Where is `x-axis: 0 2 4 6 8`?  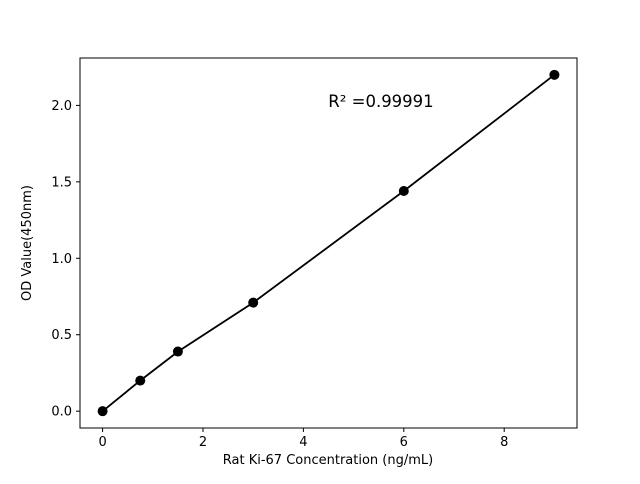 x-axis: 0 2 4 6 8 is located at coordinates (303, 439).